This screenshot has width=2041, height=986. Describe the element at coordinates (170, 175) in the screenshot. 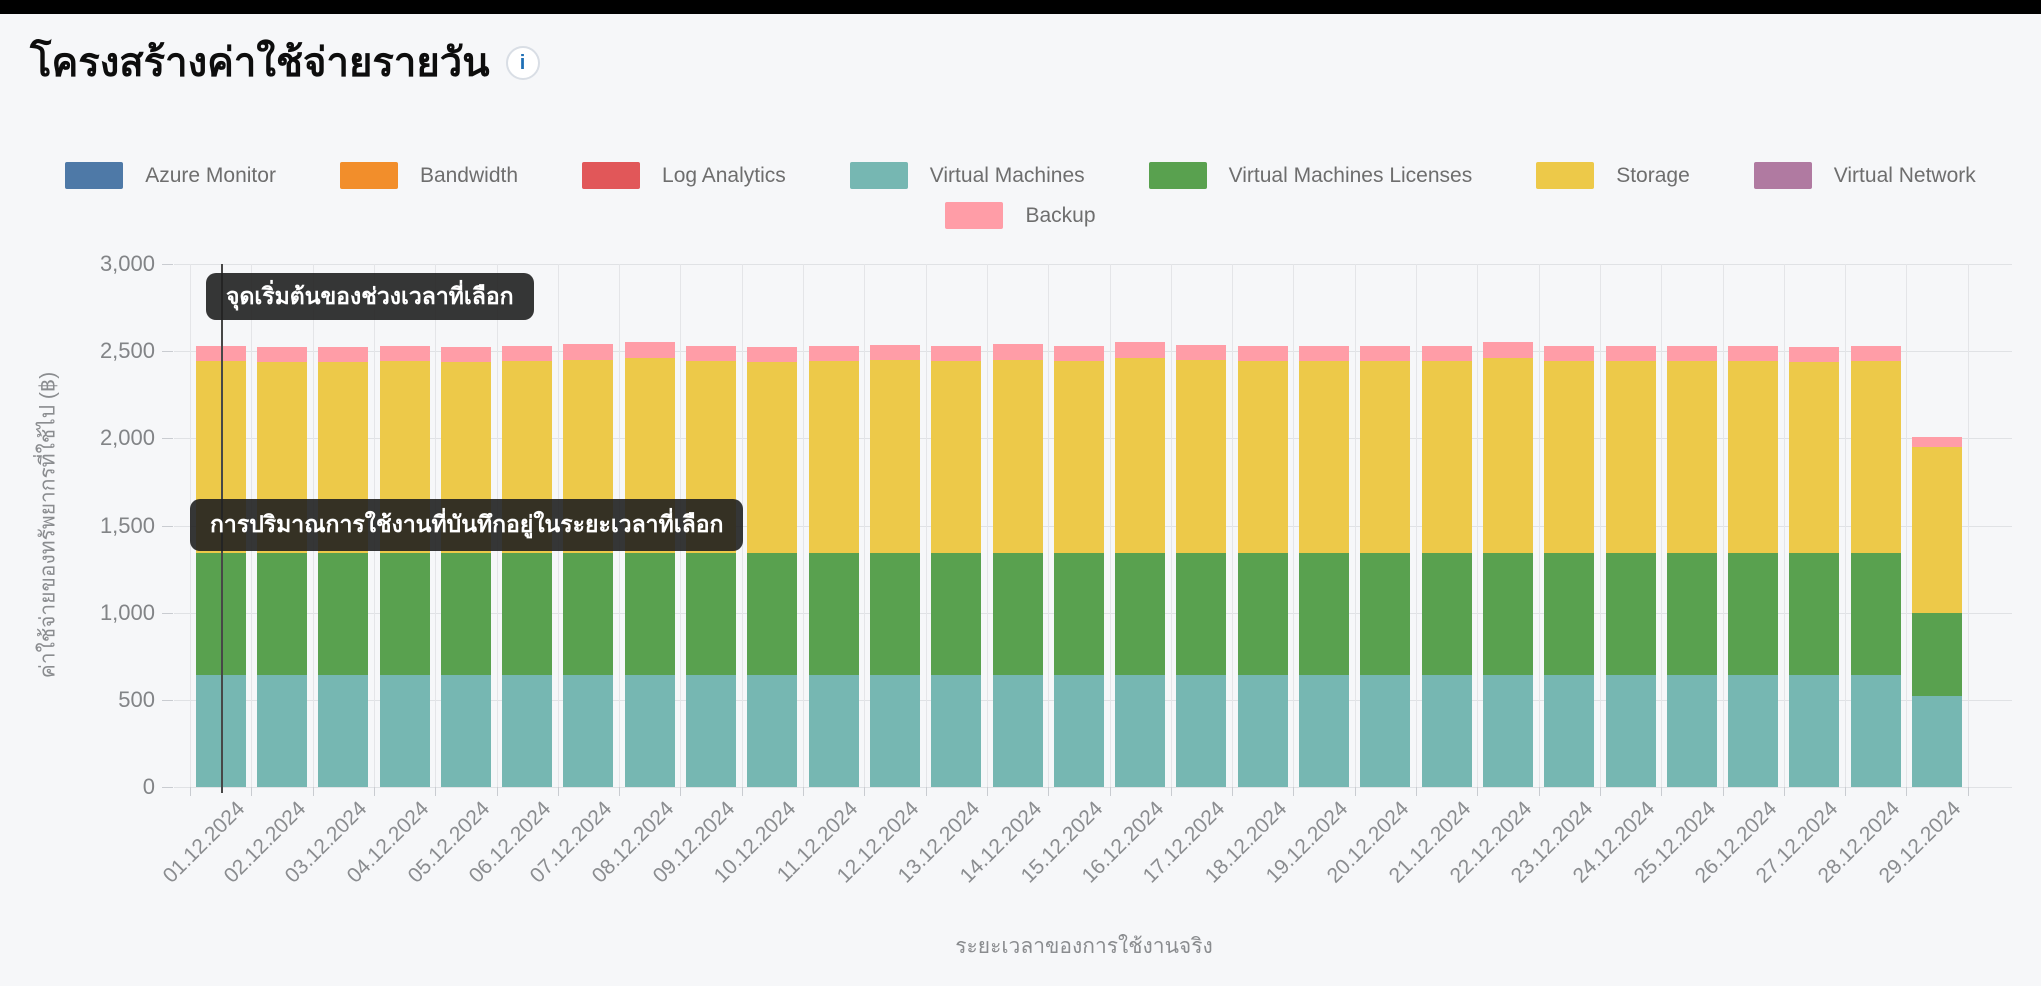

I see `legend-item-azure-monitor: Azure Monitor` at that location.